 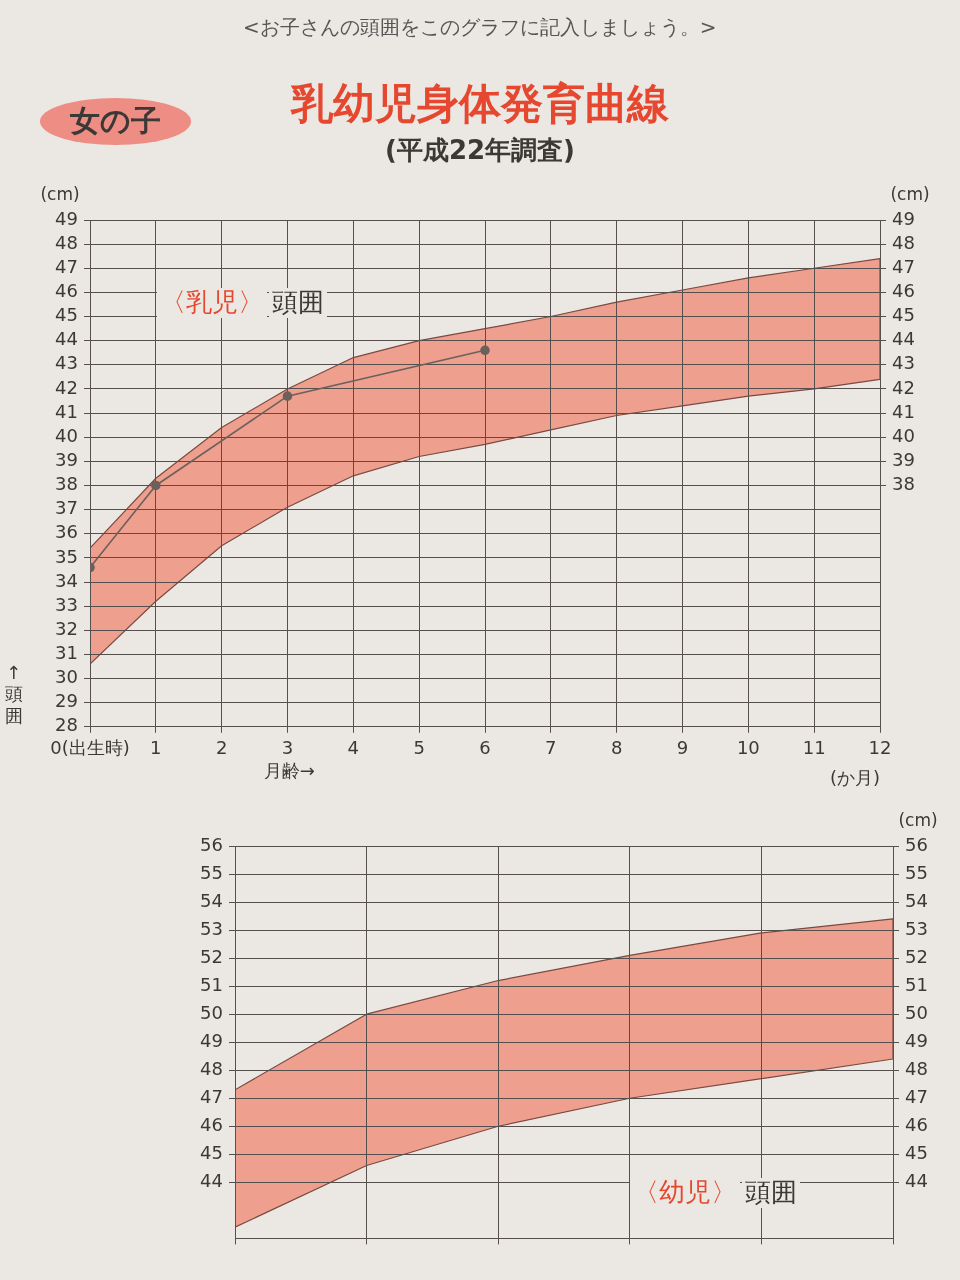 I want to click on y-tick-label: 31, so click(x=66, y=653).